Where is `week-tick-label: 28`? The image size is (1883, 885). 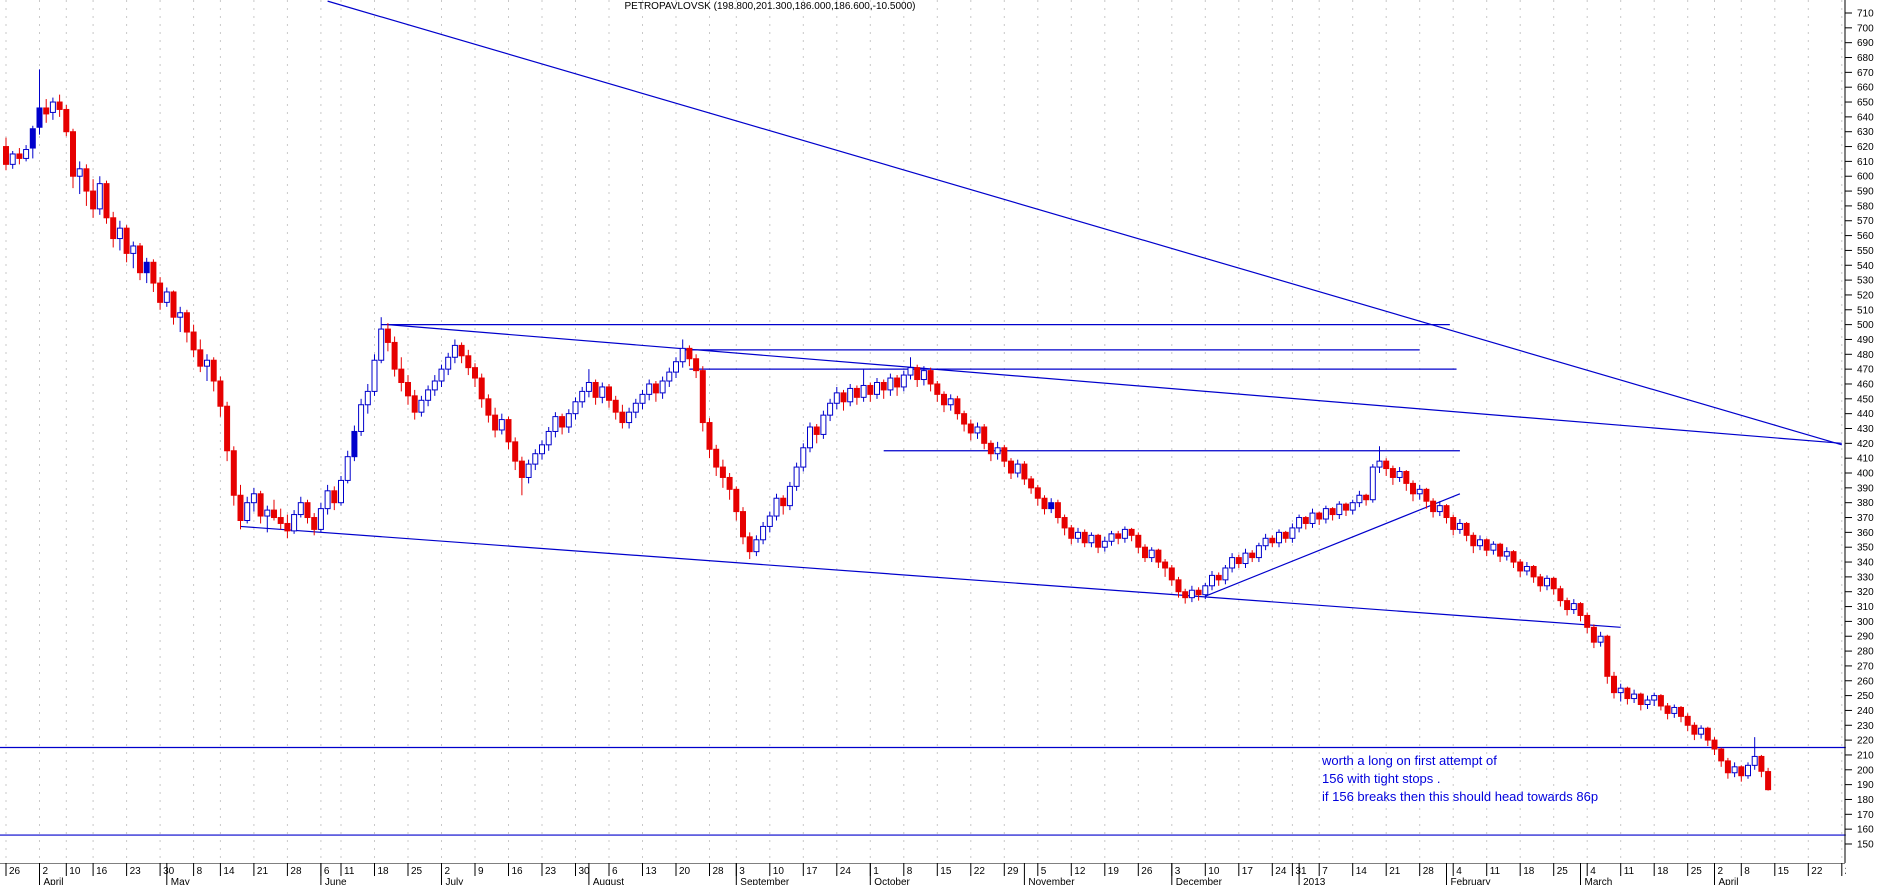
week-tick-label: 28 is located at coordinates (719, 871).